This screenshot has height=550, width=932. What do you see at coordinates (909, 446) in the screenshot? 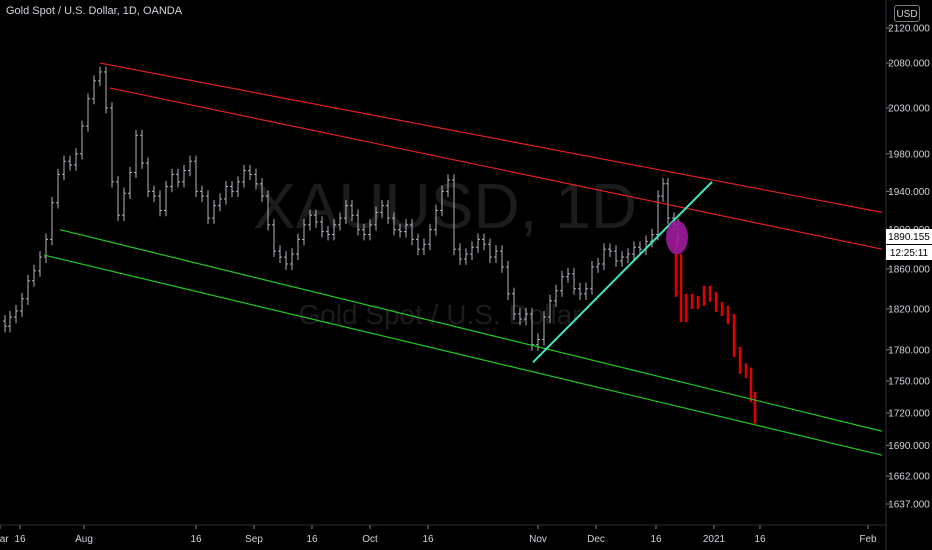
I see `y-tick-label: 1690.000` at bounding box center [909, 446].